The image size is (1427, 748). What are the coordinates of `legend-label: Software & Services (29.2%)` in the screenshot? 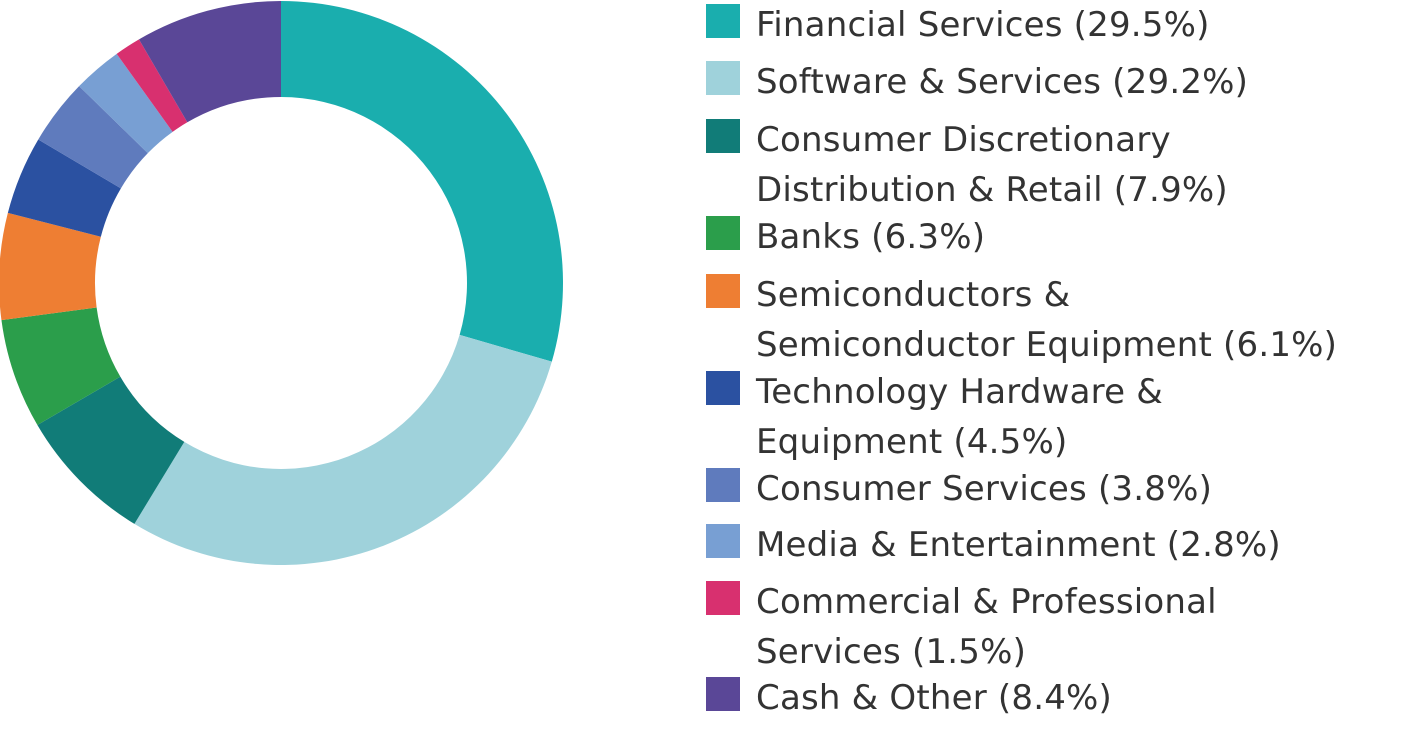 It's located at (1002, 82).